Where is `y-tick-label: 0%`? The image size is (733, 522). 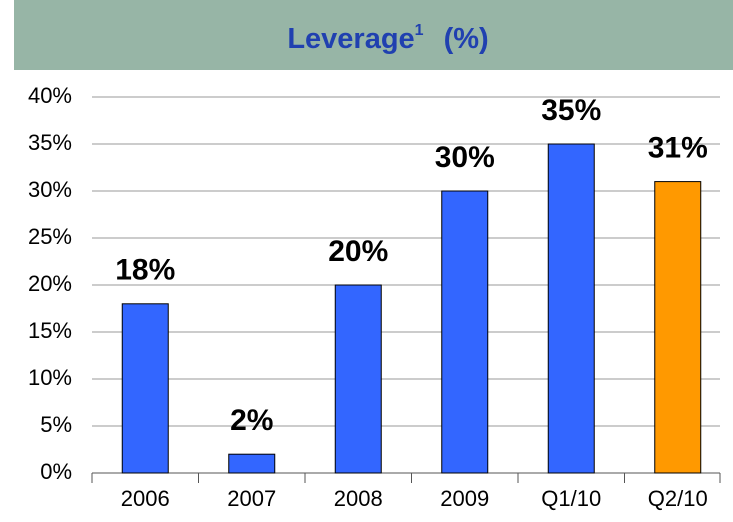 y-tick-label: 0% is located at coordinates (56, 471).